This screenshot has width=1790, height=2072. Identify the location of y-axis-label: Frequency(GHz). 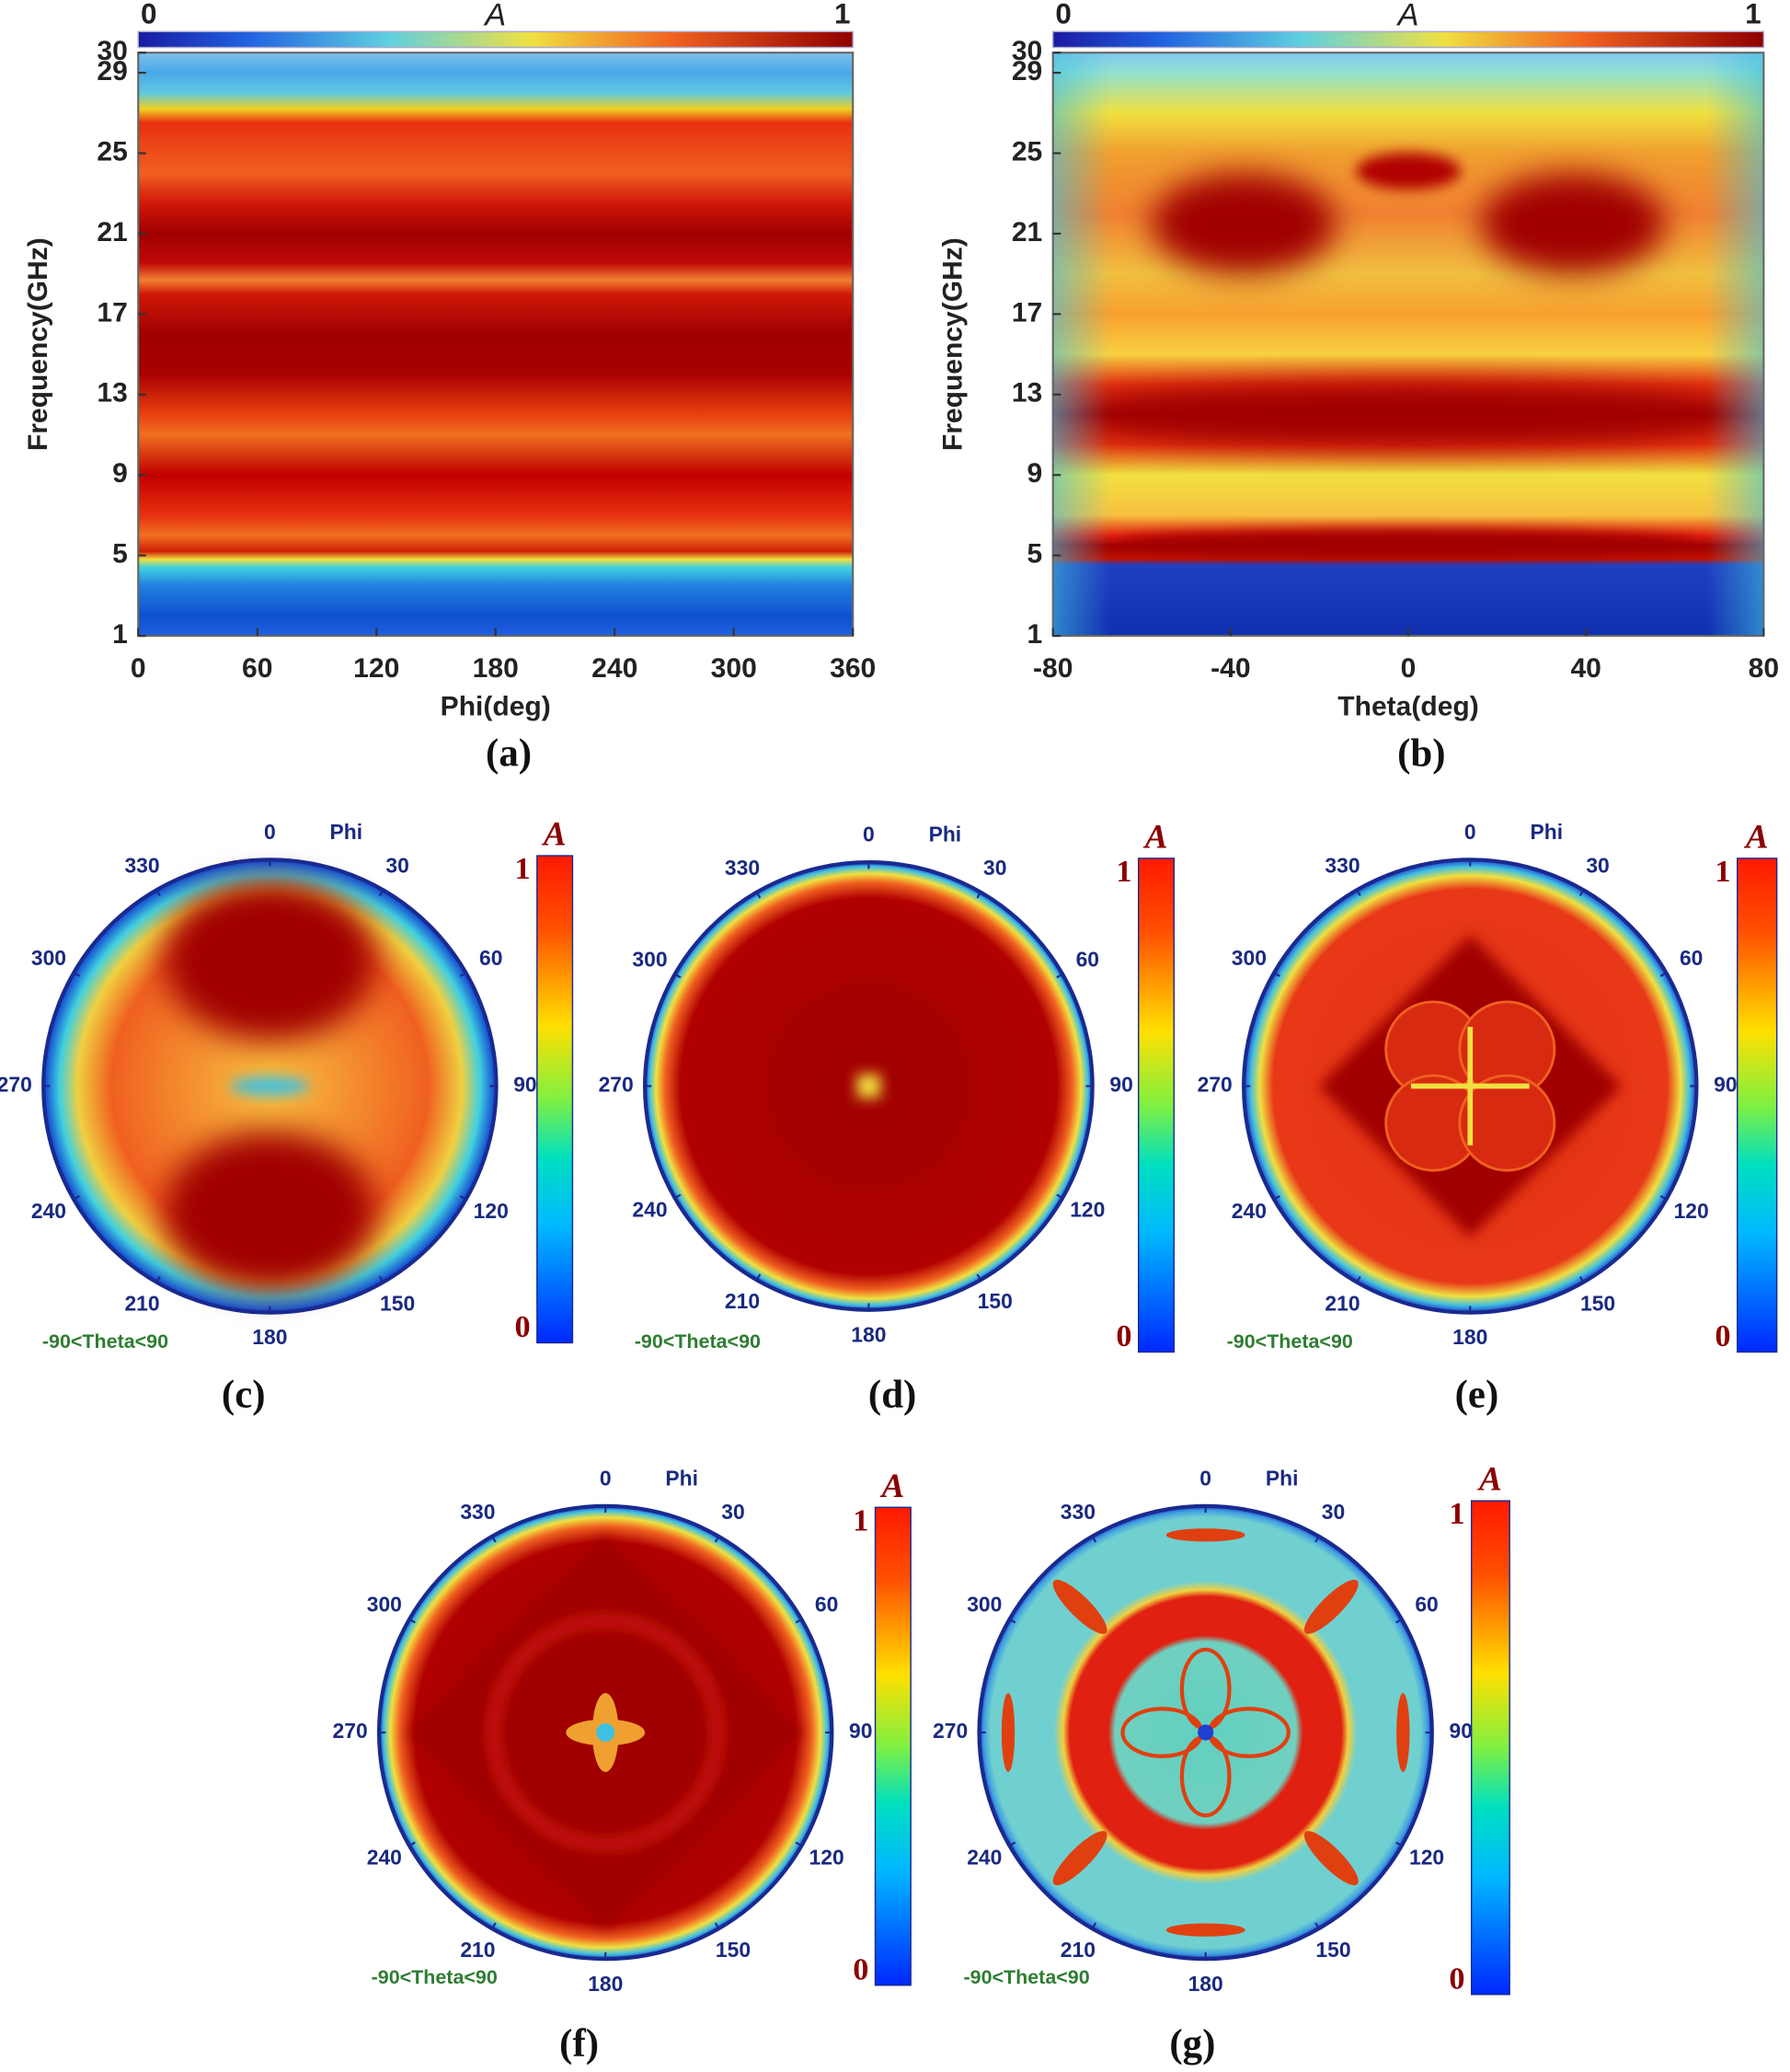
(38, 344).